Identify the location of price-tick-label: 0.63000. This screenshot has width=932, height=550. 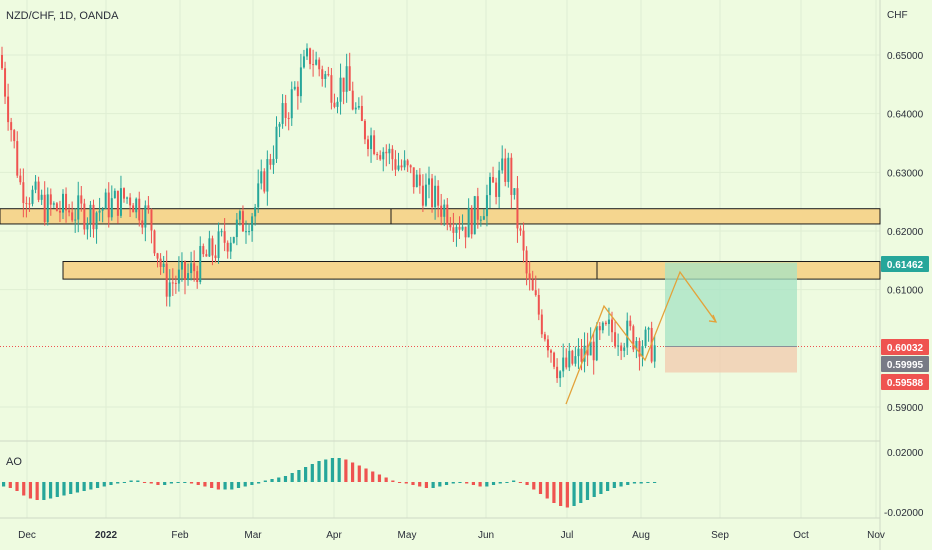
(905, 173).